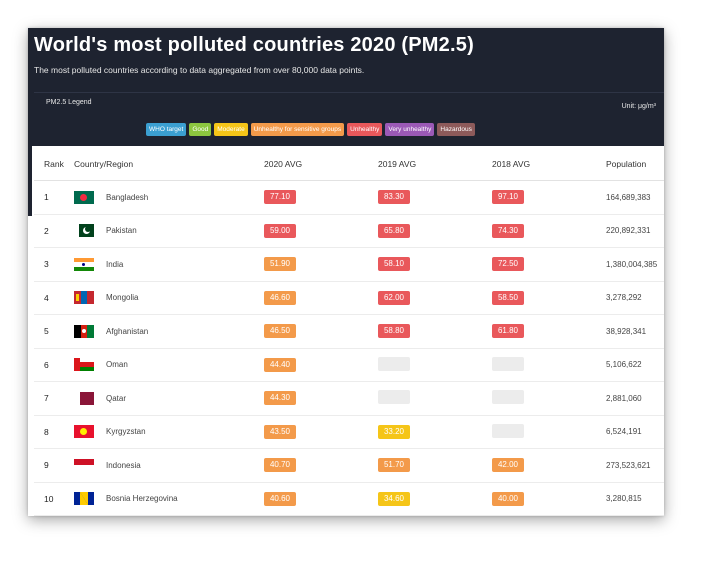 This screenshot has height=570, width=720. Describe the element at coordinates (84, 432) in the screenshot. I see `kyrgyzstan-flag` at that location.